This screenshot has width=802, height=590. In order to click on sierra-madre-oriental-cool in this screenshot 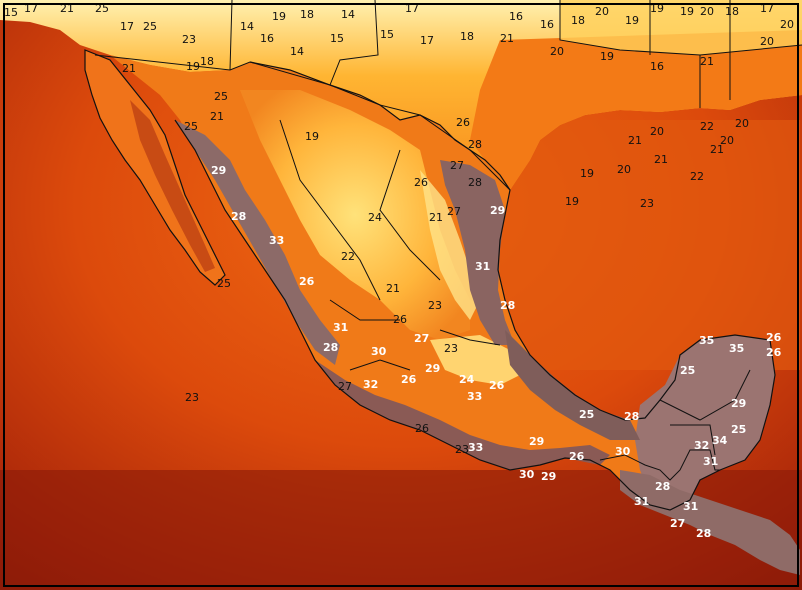, I will do `click(450, 245)`.